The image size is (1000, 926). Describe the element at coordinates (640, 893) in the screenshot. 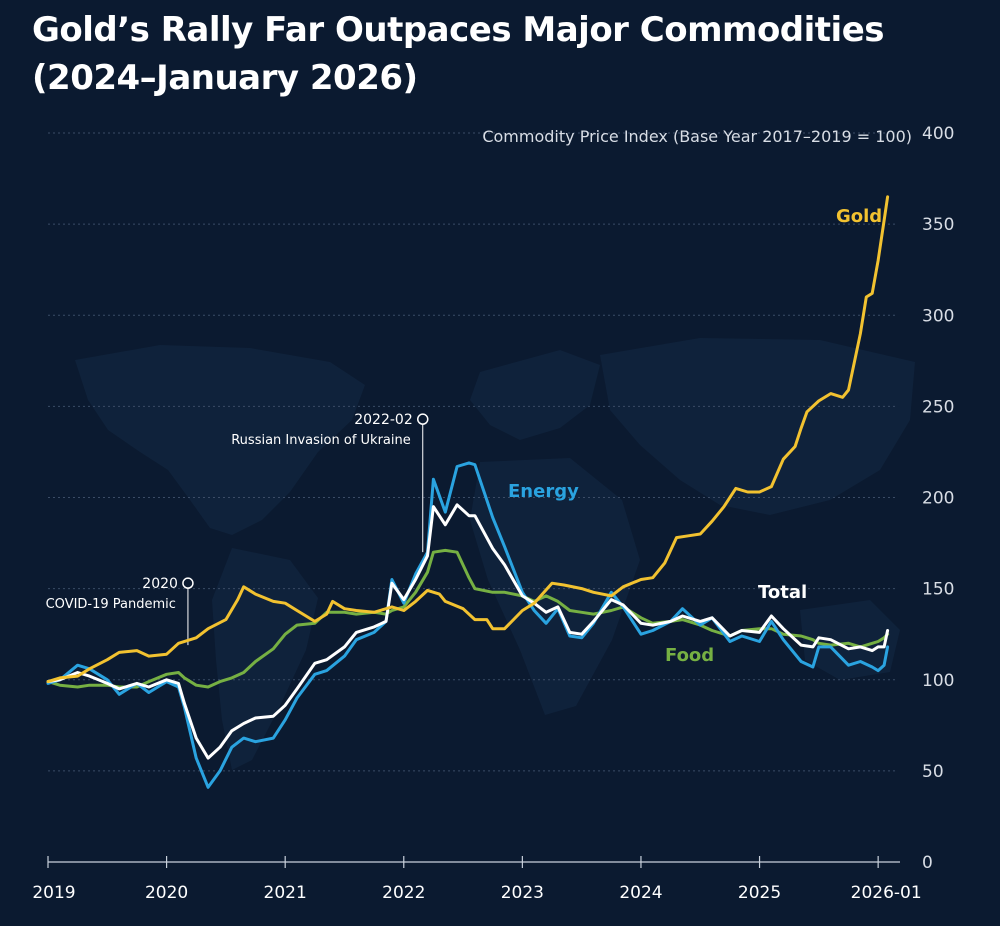

I see `x-tick-label-2024: 2024` at that location.